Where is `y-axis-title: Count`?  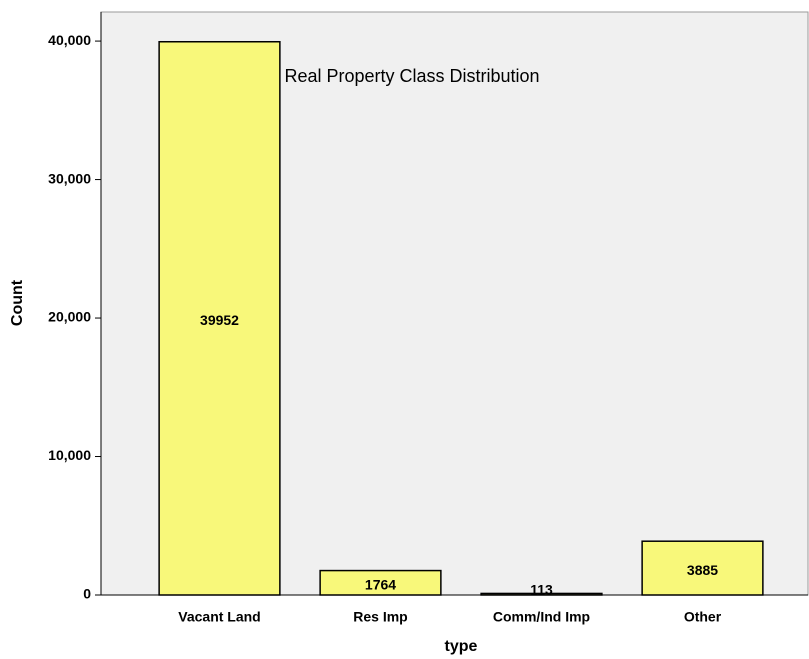 y-axis-title: Count is located at coordinates (17, 302).